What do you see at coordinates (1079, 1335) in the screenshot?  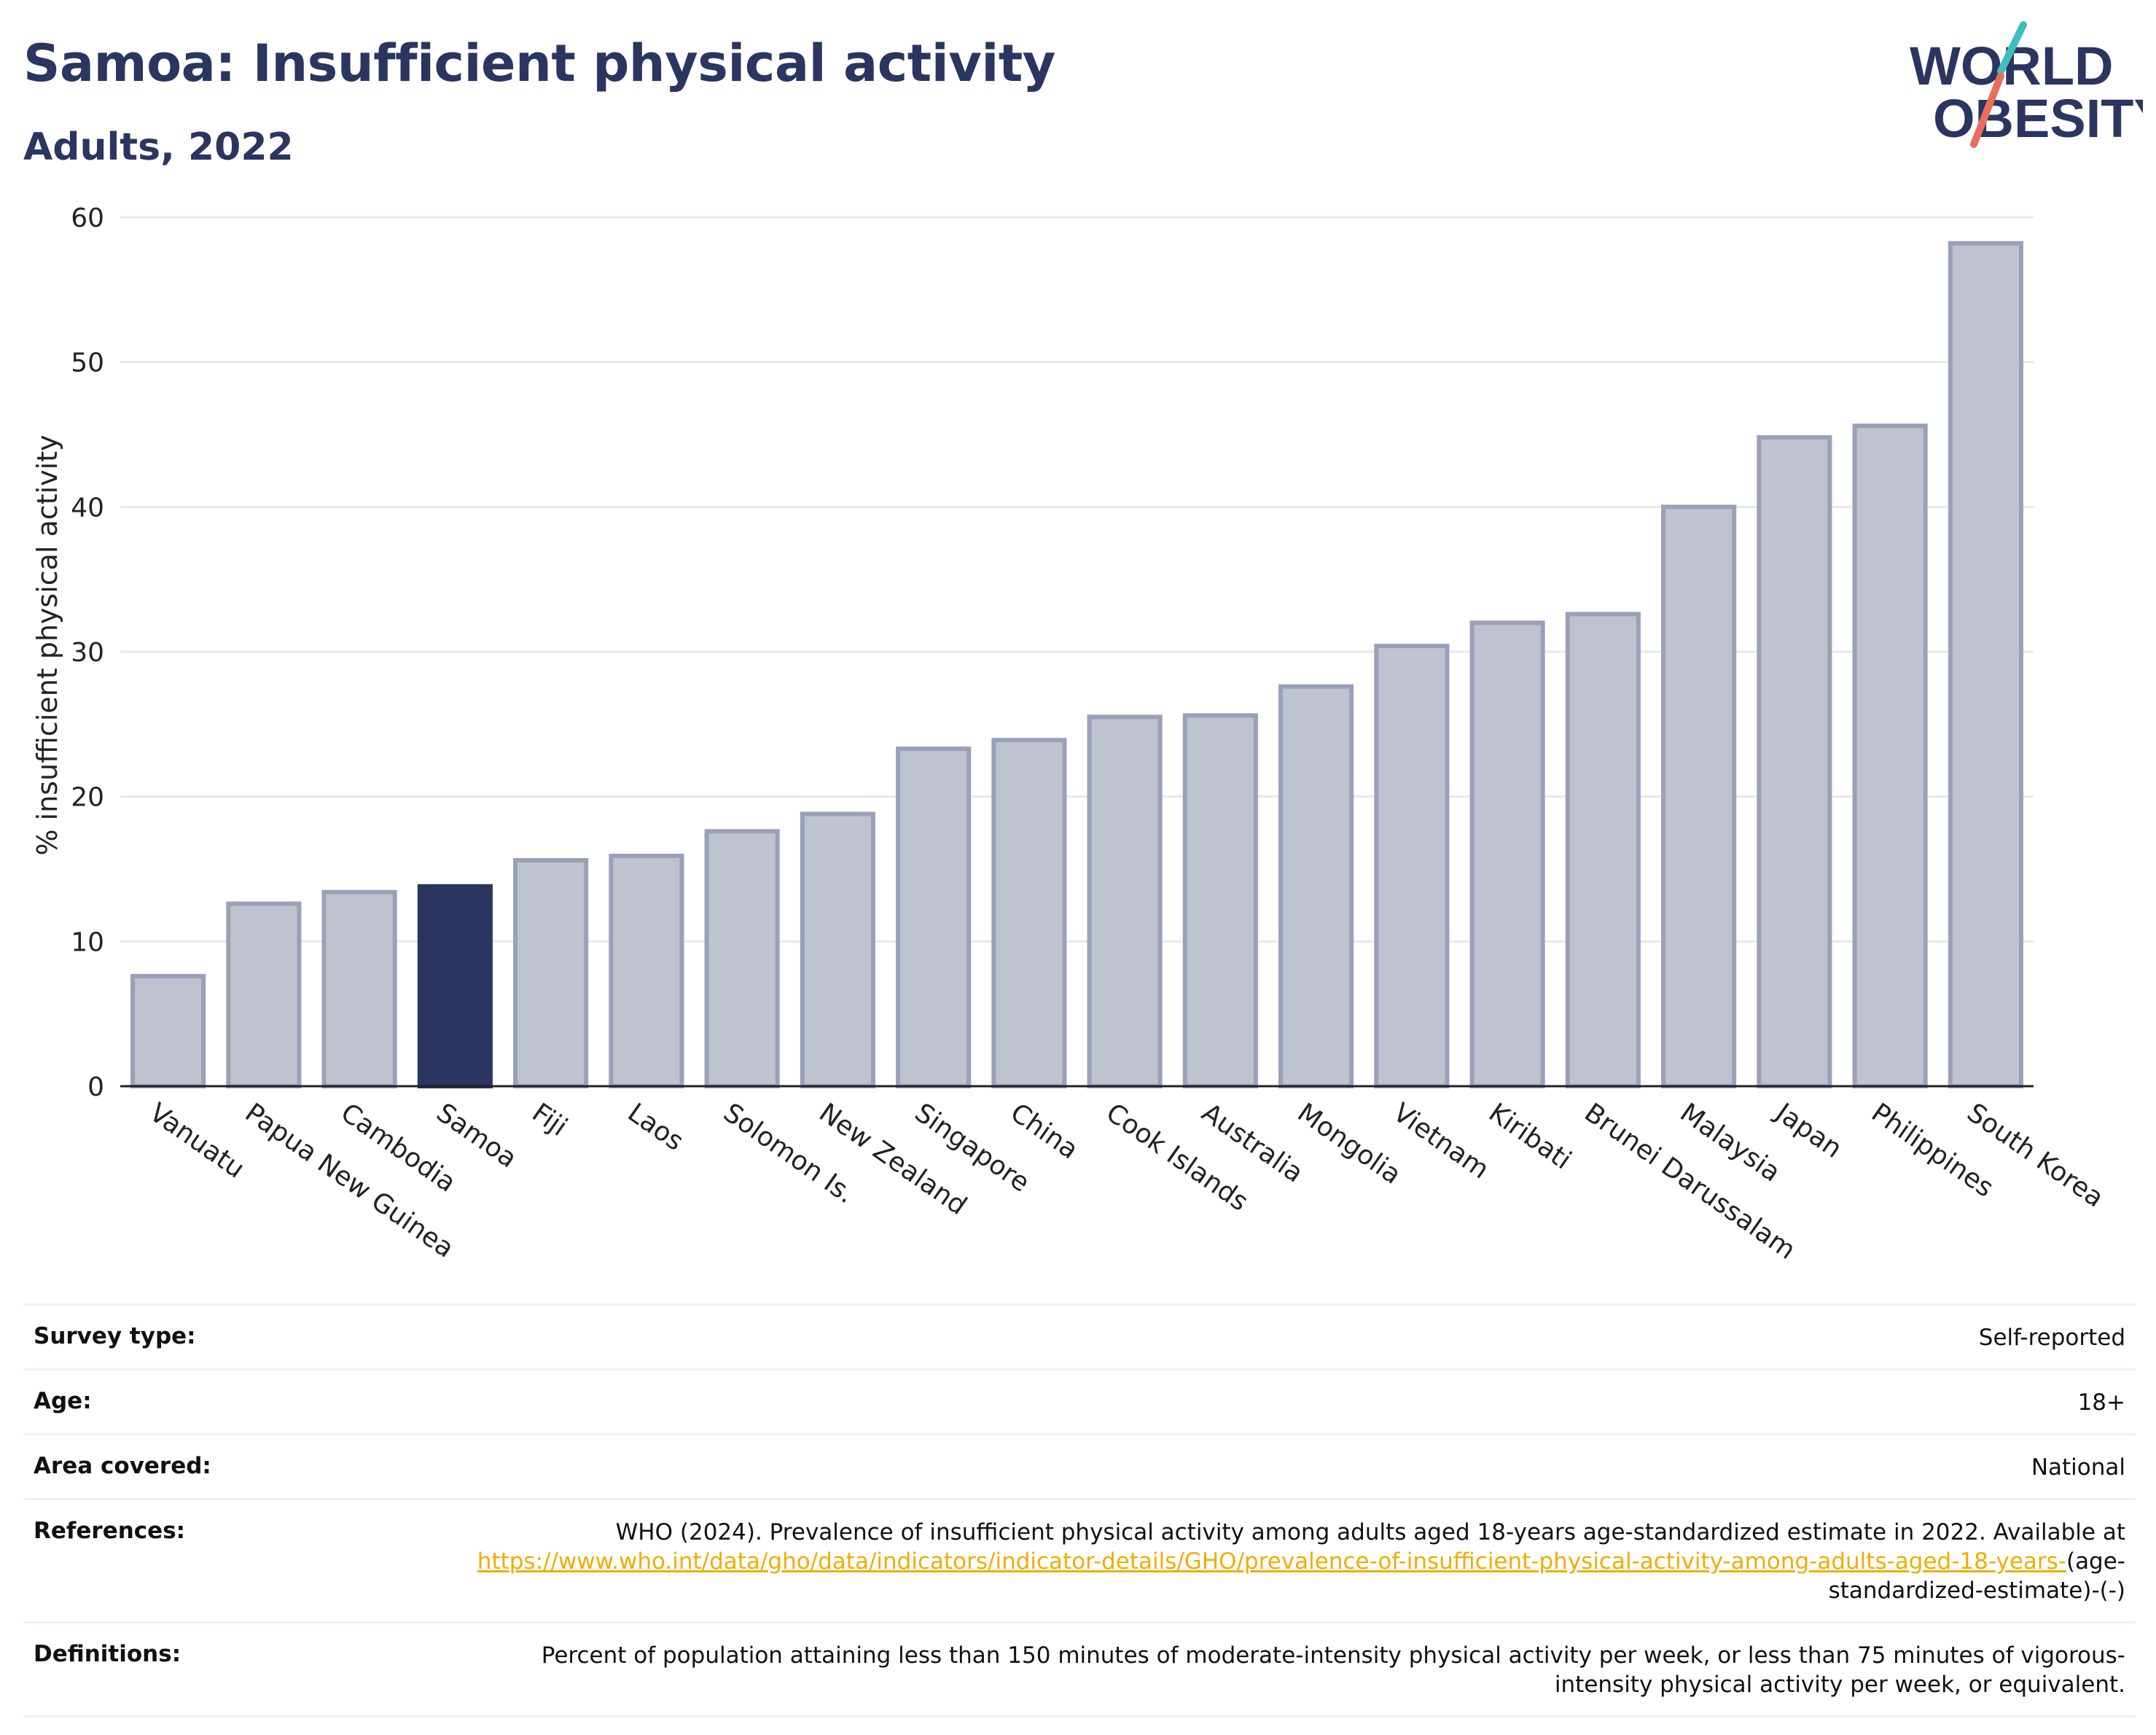 I see `survey-type-row: Survey type: Self-reported` at bounding box center [1079, 1335].